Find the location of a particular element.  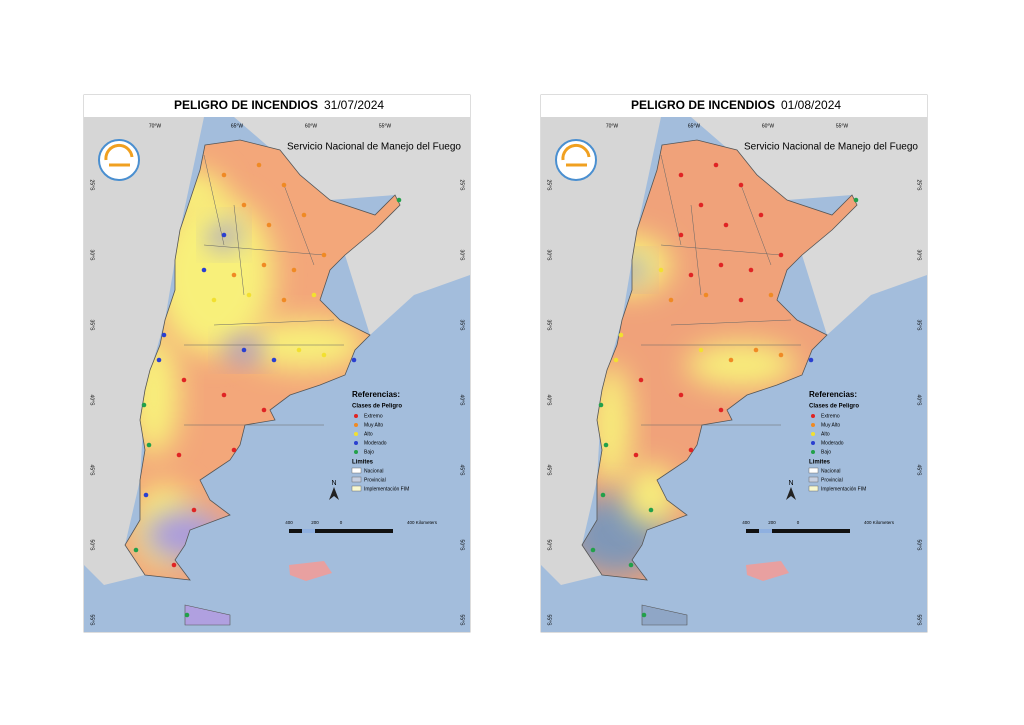

longitude-label: 60°W is located at coordinates (768, 126).